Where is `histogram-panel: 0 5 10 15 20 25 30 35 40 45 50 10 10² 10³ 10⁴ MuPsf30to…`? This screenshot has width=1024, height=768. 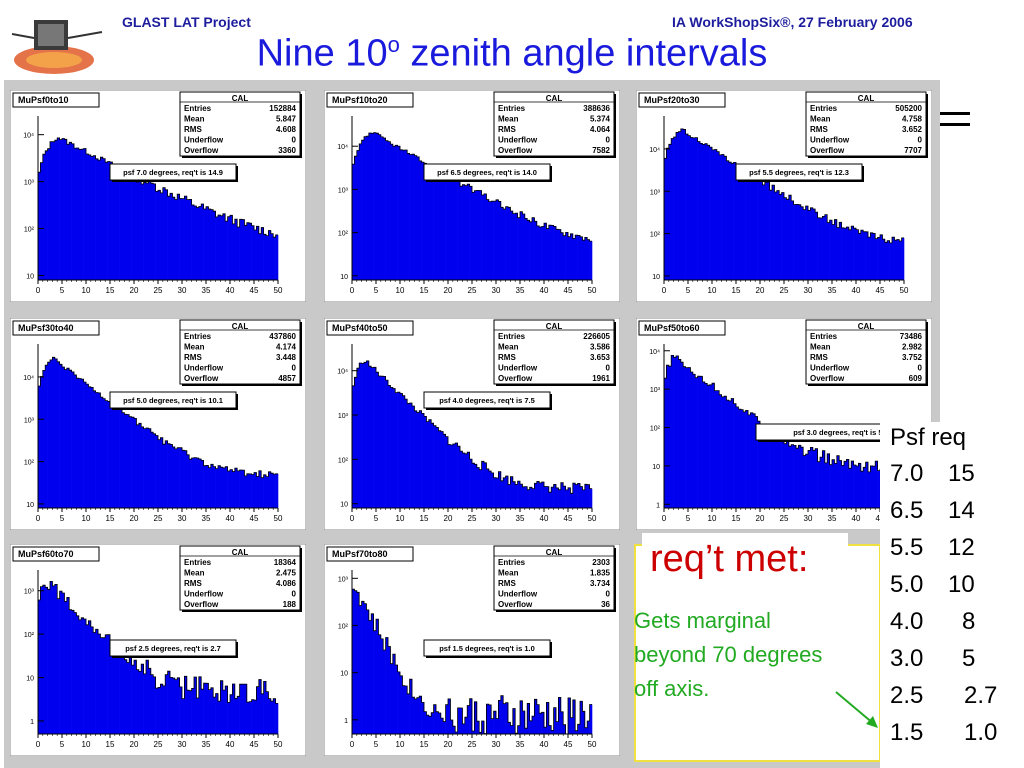
histogram-panel: 0 5 10 15 20 25 30 35 40 45 50 10 10² 10³ 10⁴ MuPsf30to… is located at coordinates (158, 424).